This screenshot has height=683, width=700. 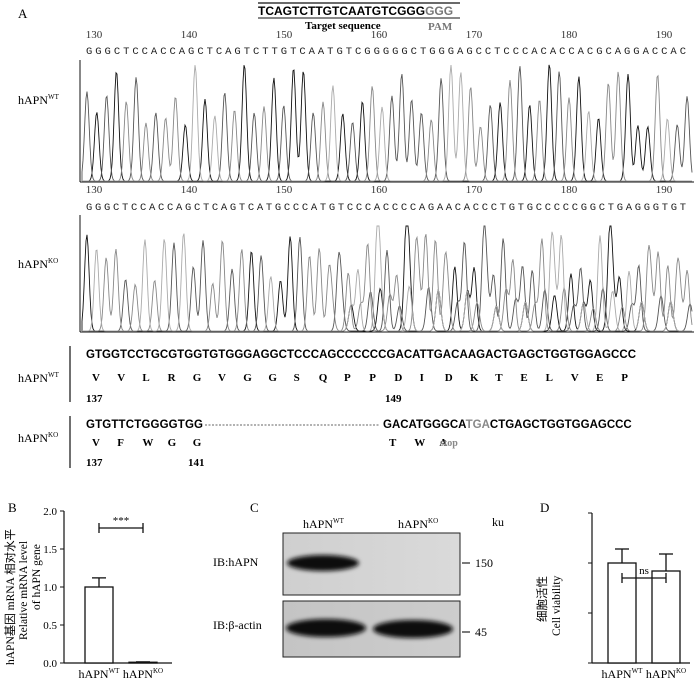 I want to click on panel-b-chart: 0.0 0.5 1.0 1.5 2.0 hAPNWT hAPNKO ***, so click(x=107, y=593).